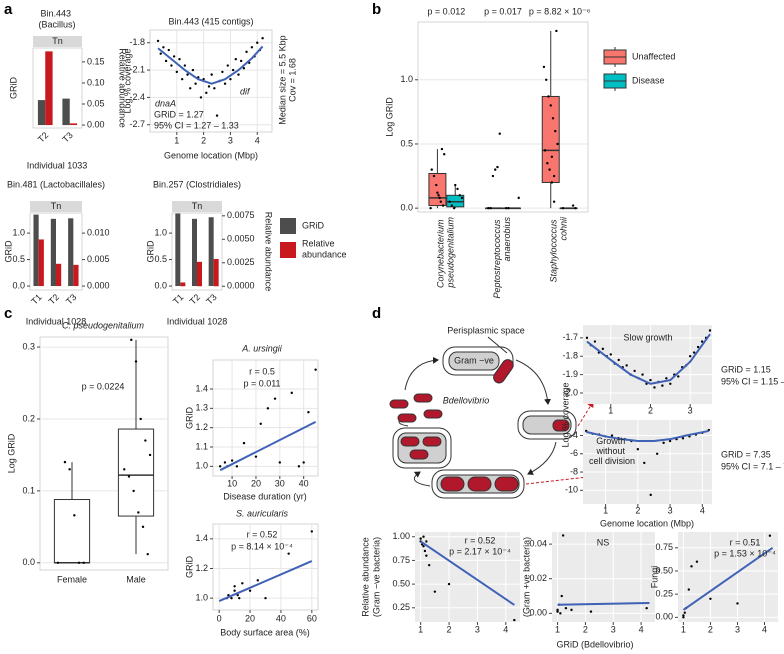 The width and height of the screenshot is (784, 654). I want to click on x-tick-label: 20, so click(256, 483).